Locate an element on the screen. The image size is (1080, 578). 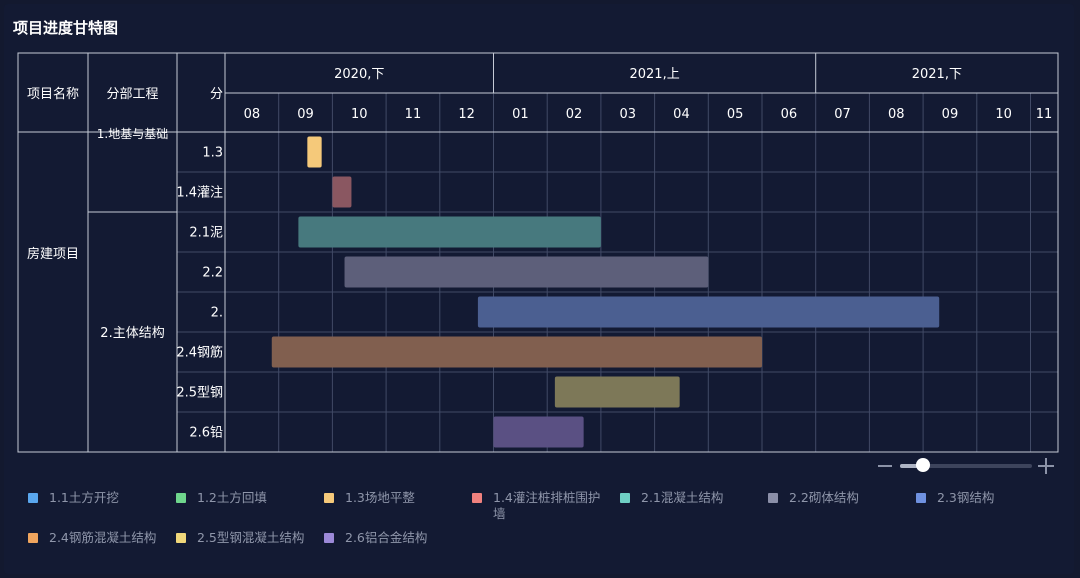
legend-item: 2.2砌体结构 is located at coordinates (833, 498).